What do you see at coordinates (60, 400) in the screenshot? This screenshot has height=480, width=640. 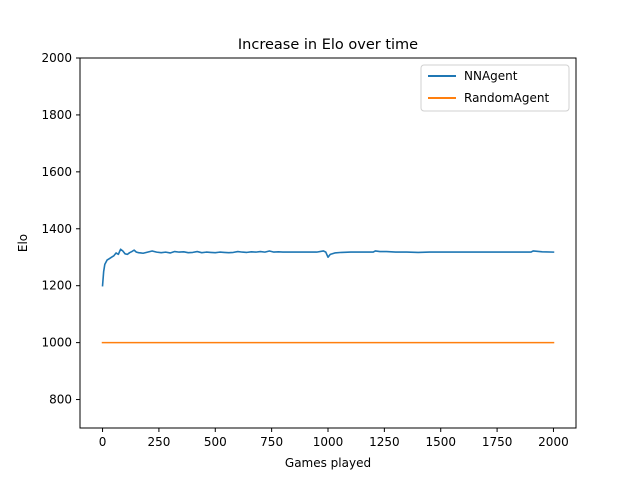 I see `y-tick-label: 800` at bounding box center [60, 400].